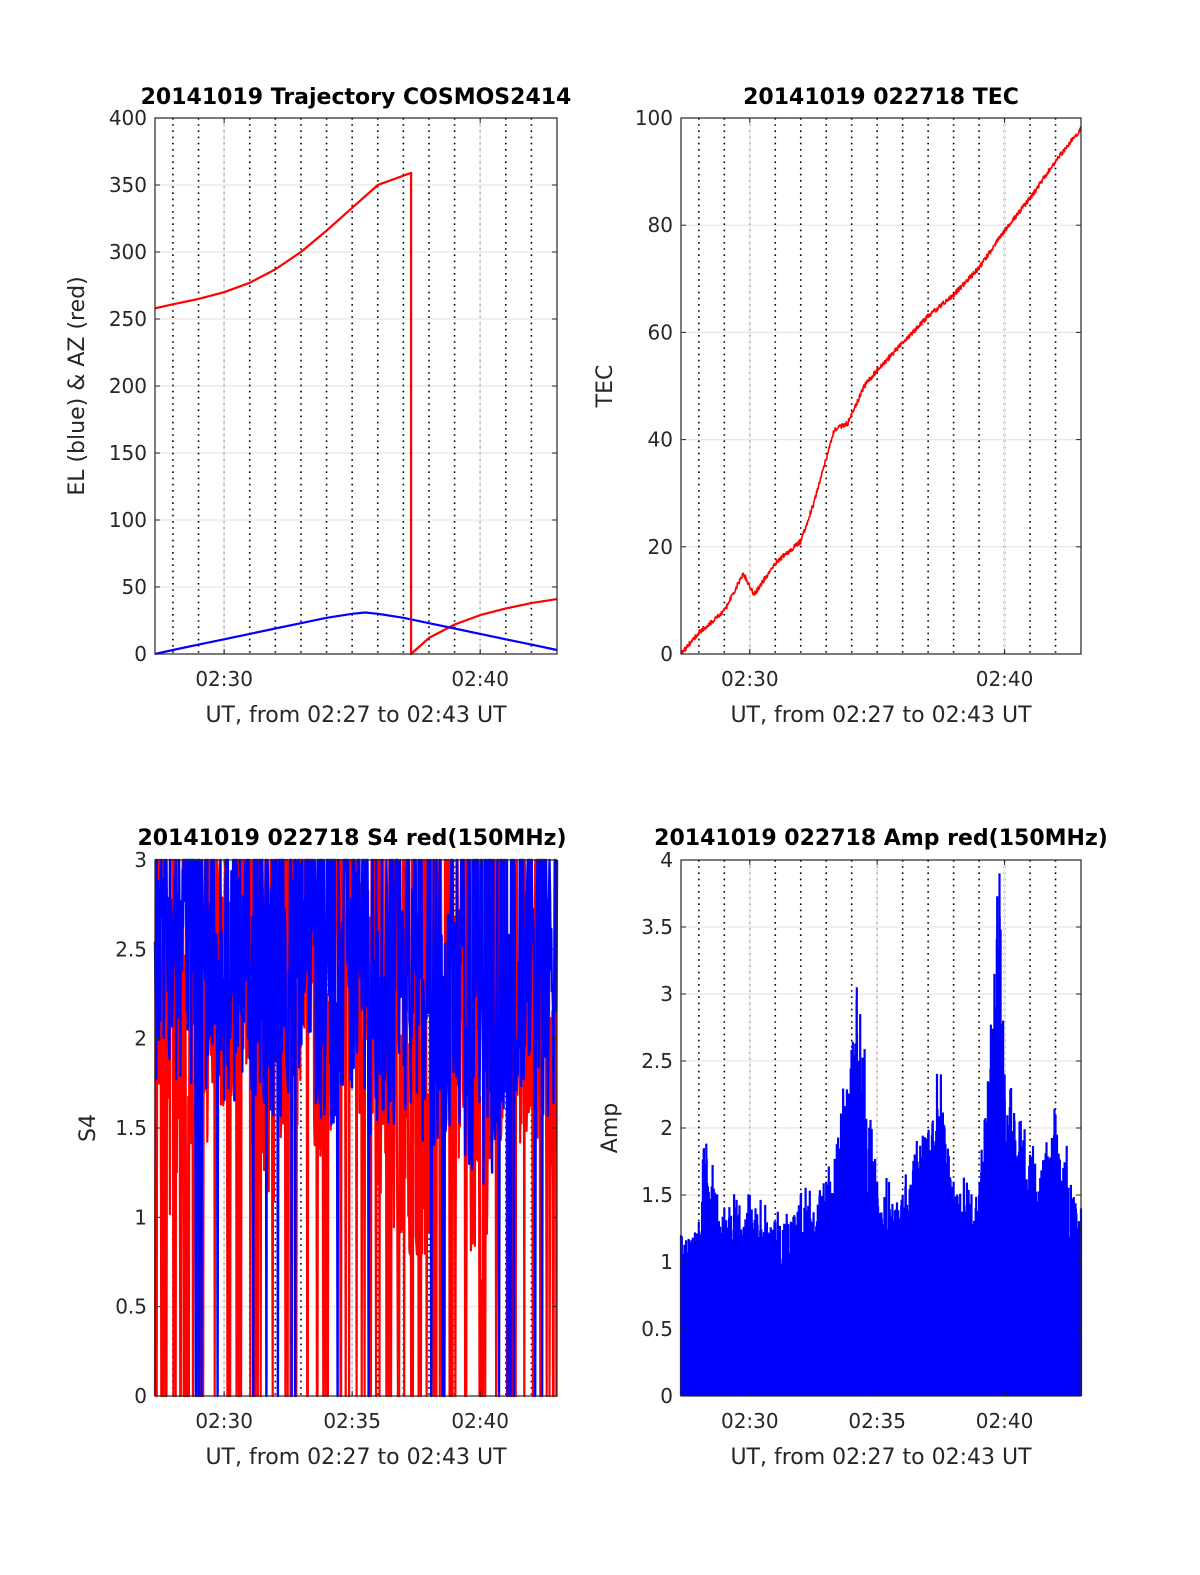  I want to click on y-tick-label: 350, so click(128, 185).